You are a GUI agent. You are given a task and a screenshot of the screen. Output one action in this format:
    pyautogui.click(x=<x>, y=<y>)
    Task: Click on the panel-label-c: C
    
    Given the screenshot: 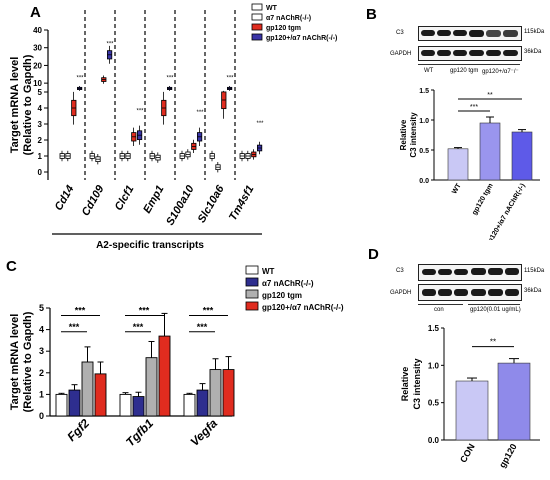 What is the action you would take?
    pyautogui.click(x=11, y=266)
    